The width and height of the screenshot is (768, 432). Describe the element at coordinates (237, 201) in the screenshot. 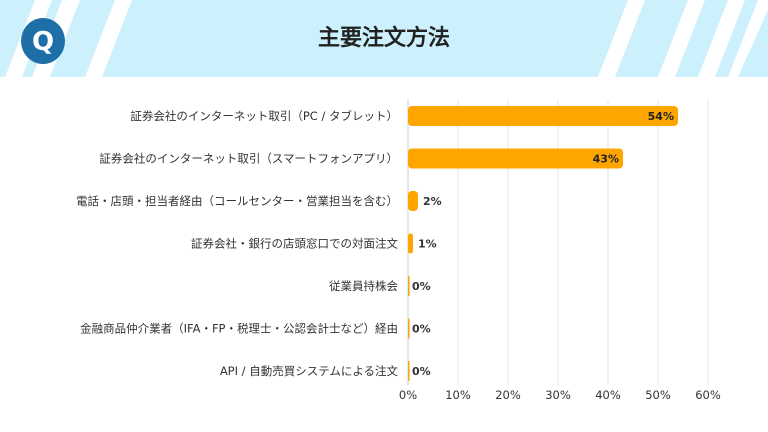

I see `category-label: 電話・店頭・担当者経由（コールセンター・営業担当を含む）` at that location.